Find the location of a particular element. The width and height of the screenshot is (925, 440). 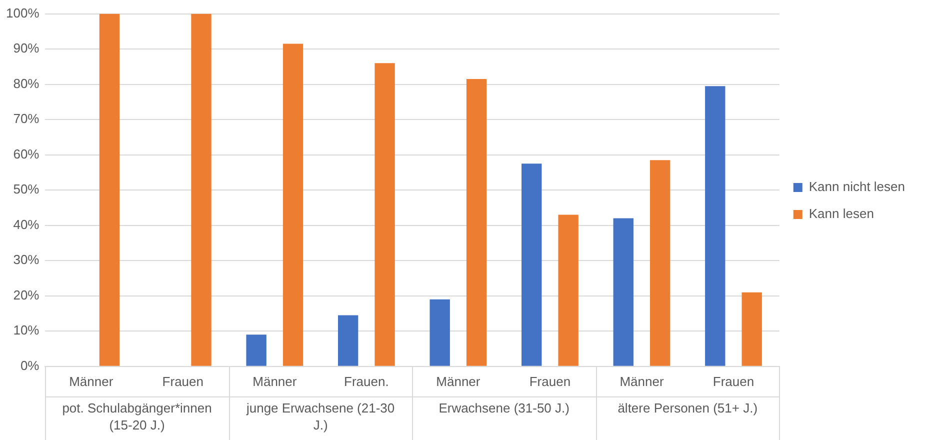

y-tick-label: 100% is located at coordinates (23, 12).